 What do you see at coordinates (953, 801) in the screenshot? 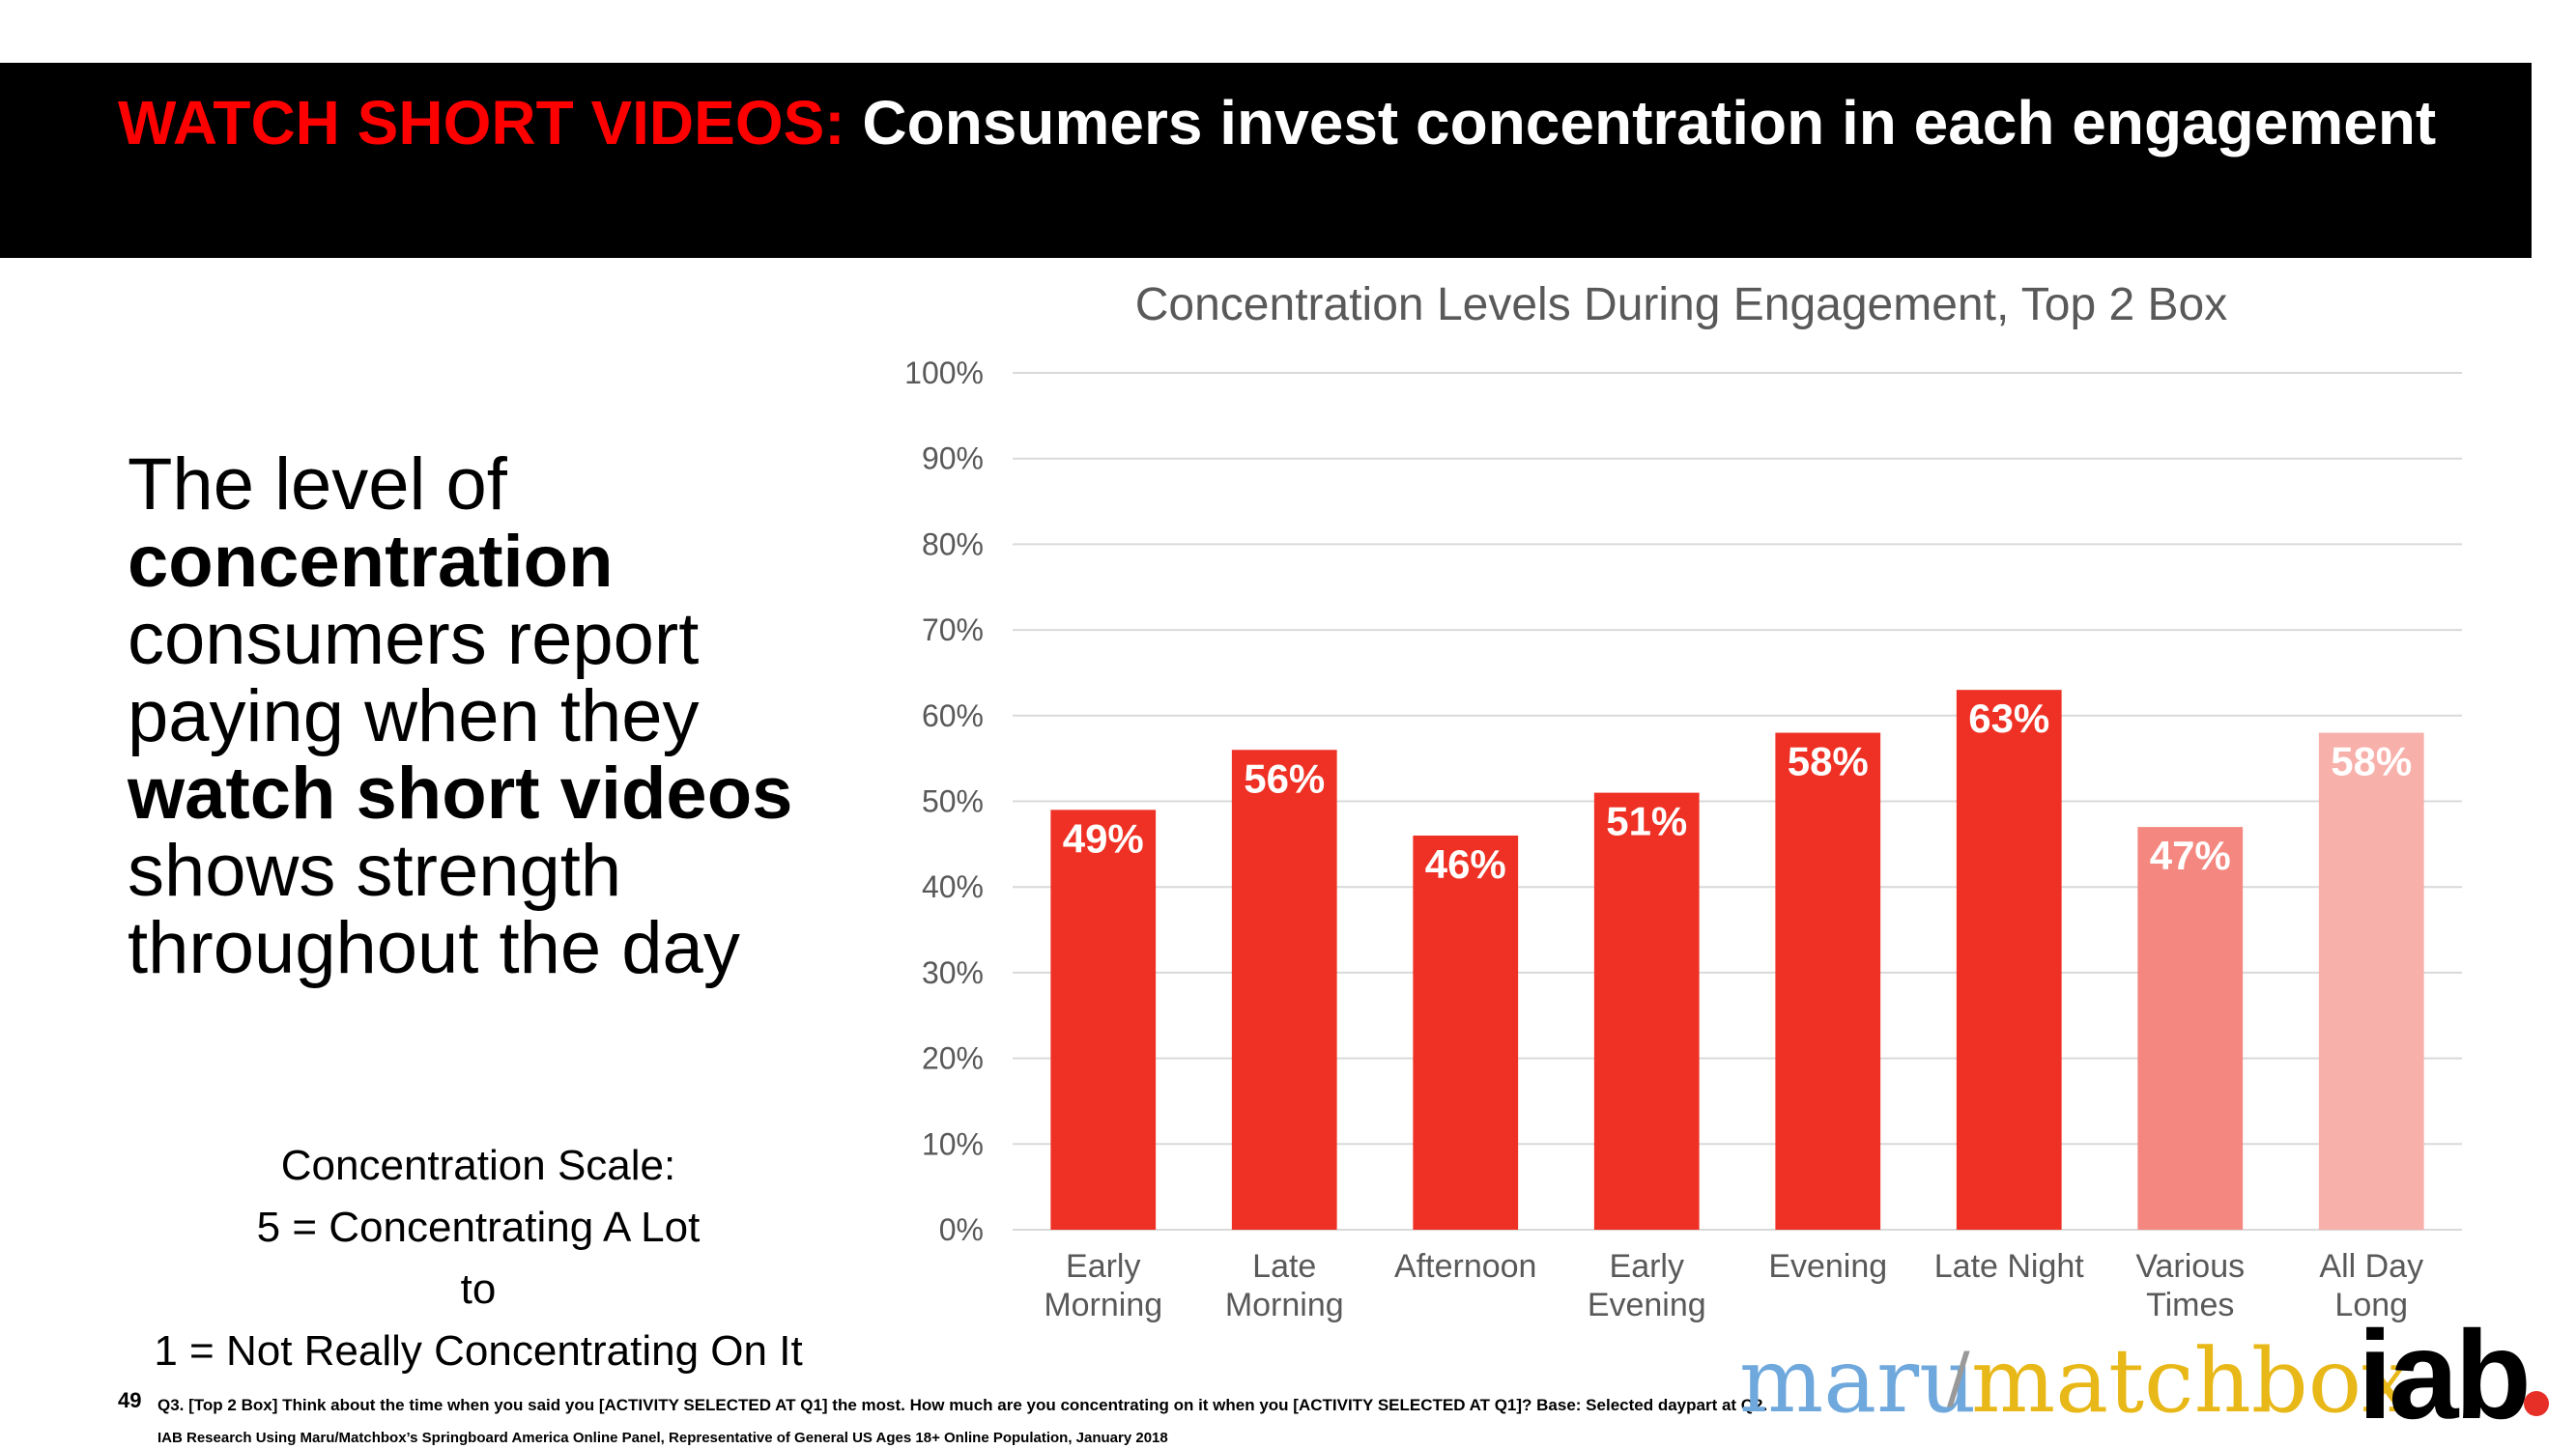
I see `y-tick-label: 50%` at bounding box center [953, 801].